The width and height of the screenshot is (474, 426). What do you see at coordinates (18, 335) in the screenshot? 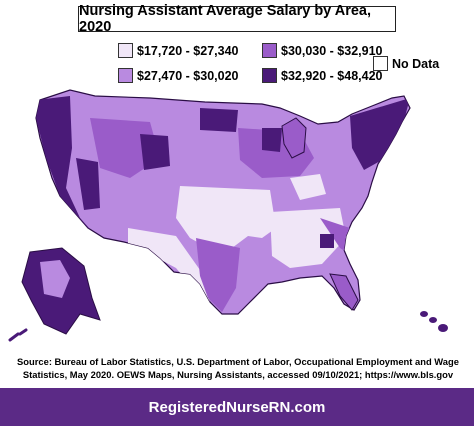
I see `alaska-aleutians` at bounding box center [18, 335].